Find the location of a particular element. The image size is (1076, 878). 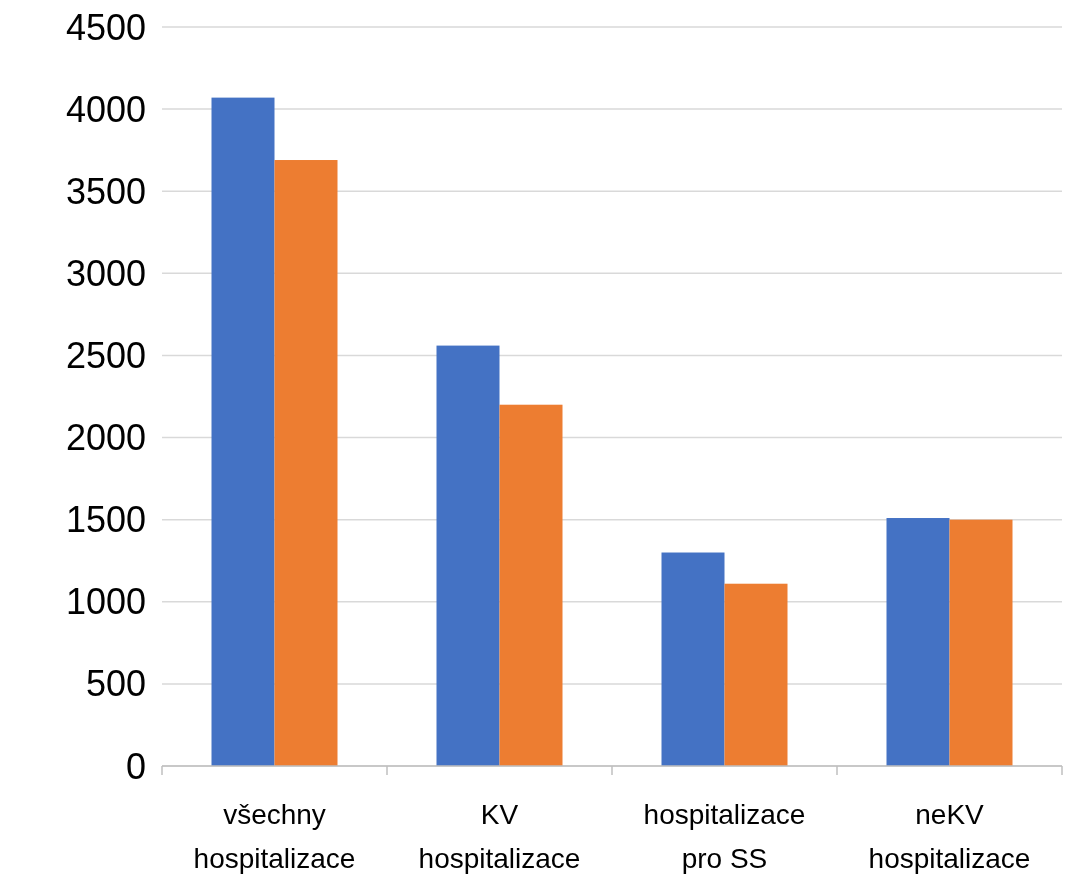

y-tick-label: 3000 is located at coordinates (105, 273).